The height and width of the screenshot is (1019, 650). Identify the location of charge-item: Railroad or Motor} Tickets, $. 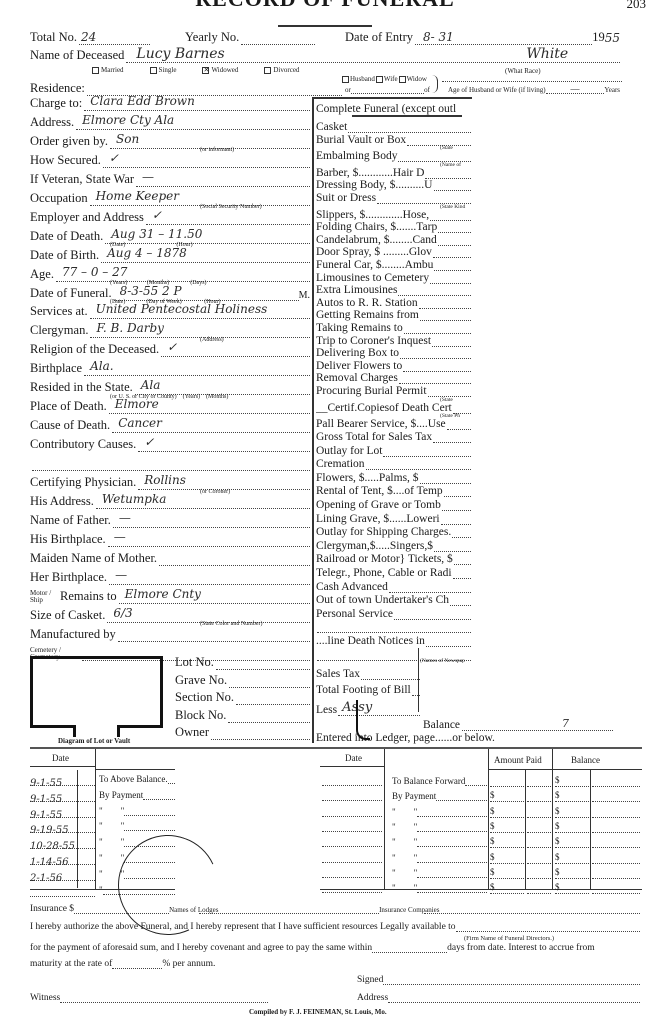
(393, 559).